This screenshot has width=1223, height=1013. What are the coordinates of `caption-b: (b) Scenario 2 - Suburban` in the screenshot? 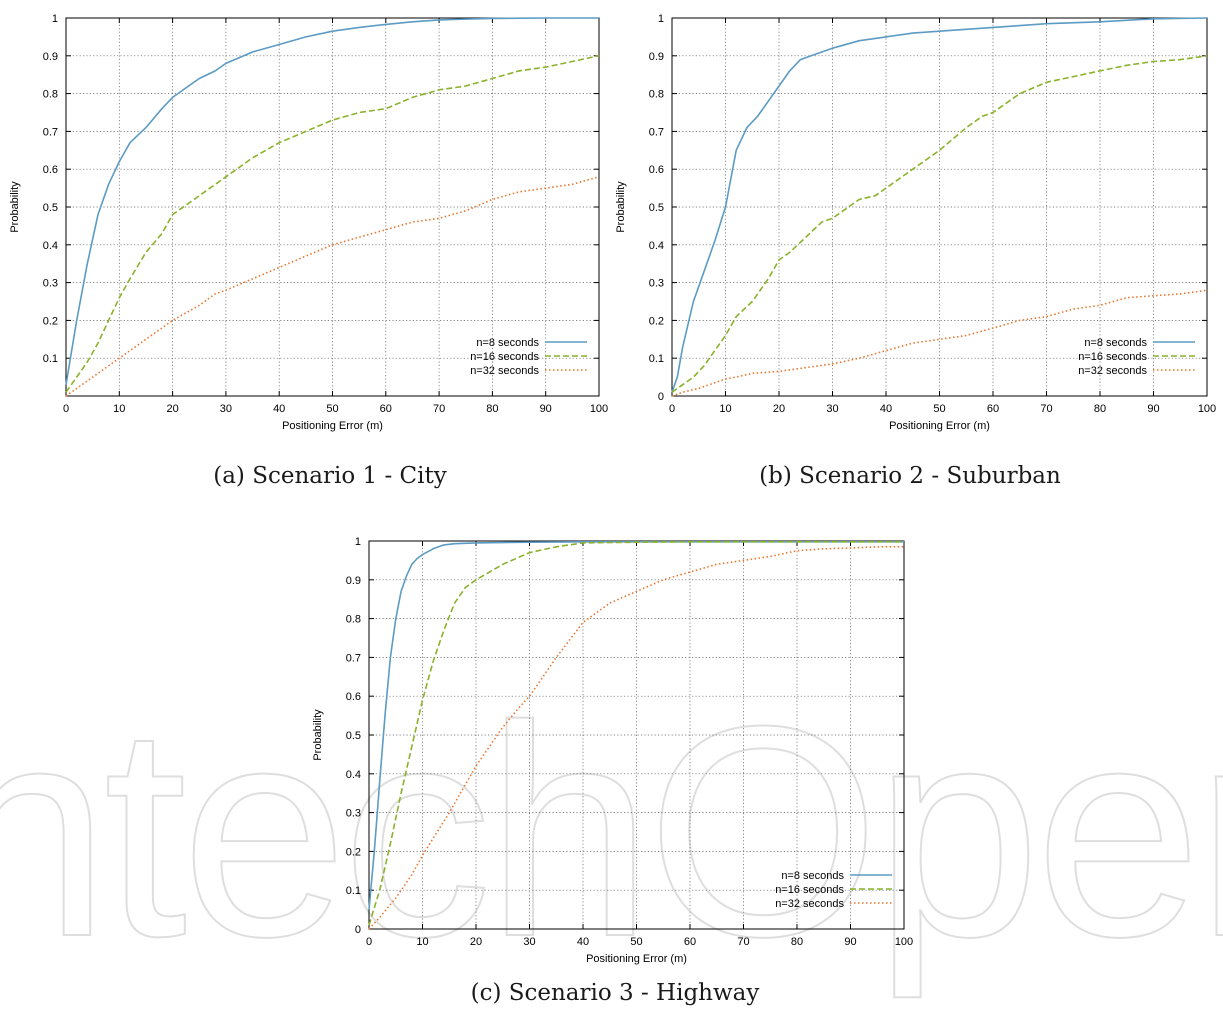 It's located at (910, 476).